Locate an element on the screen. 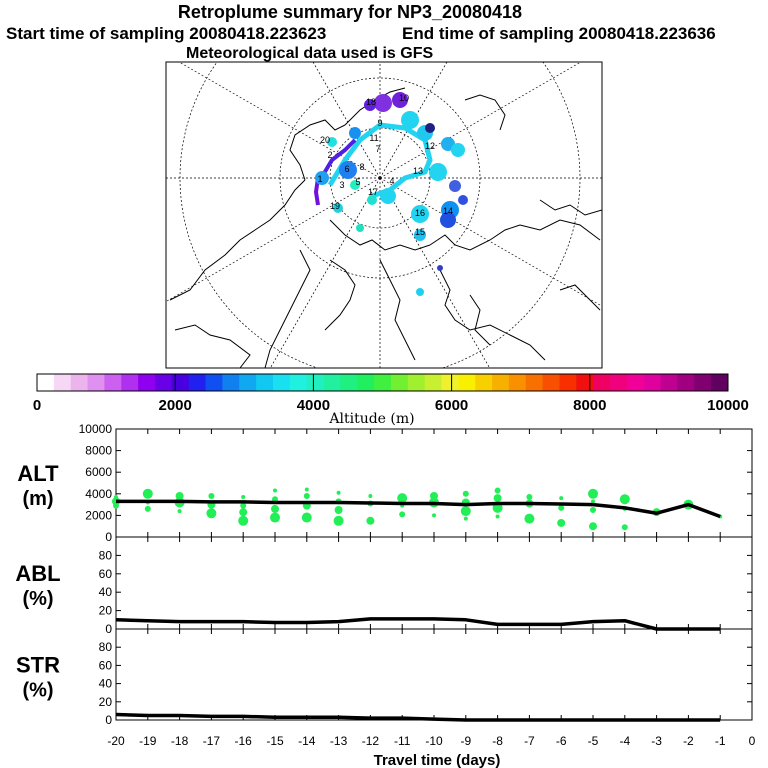  xtick-label--11: -11 is located at coordinates (402, 741).